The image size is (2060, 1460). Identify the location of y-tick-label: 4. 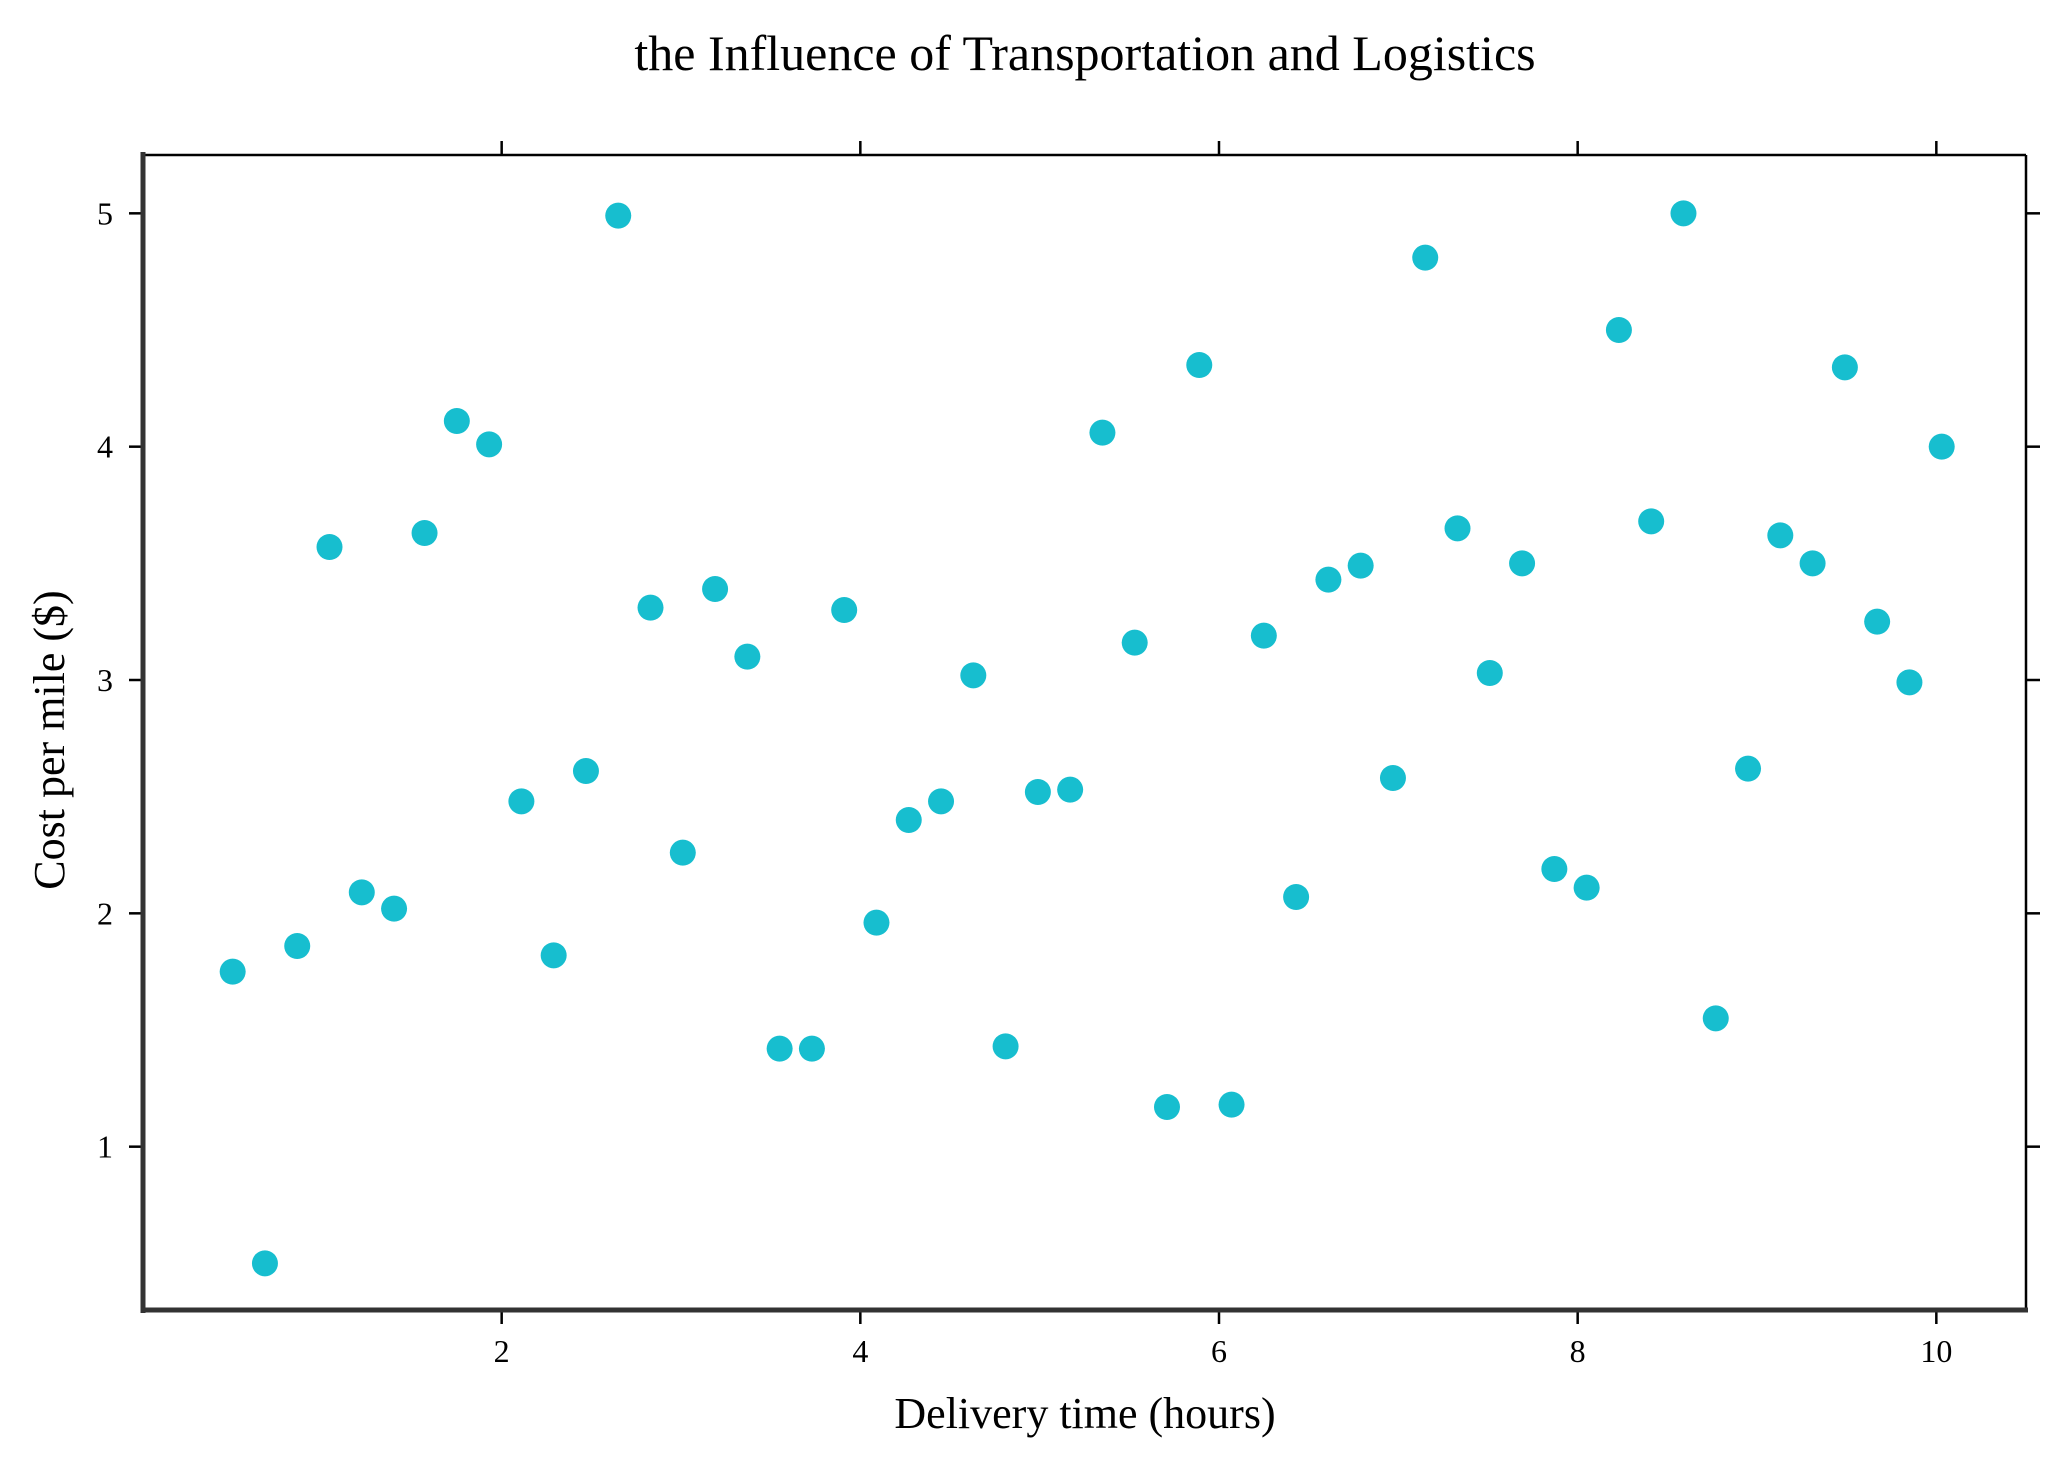
(105, 447).